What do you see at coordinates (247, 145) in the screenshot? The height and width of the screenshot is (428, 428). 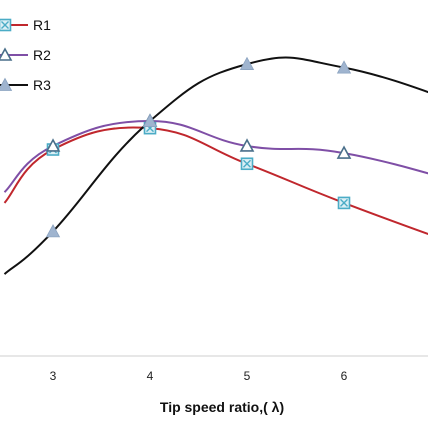 I see `data-point-r2-x5` at bounding box center [247, 145].